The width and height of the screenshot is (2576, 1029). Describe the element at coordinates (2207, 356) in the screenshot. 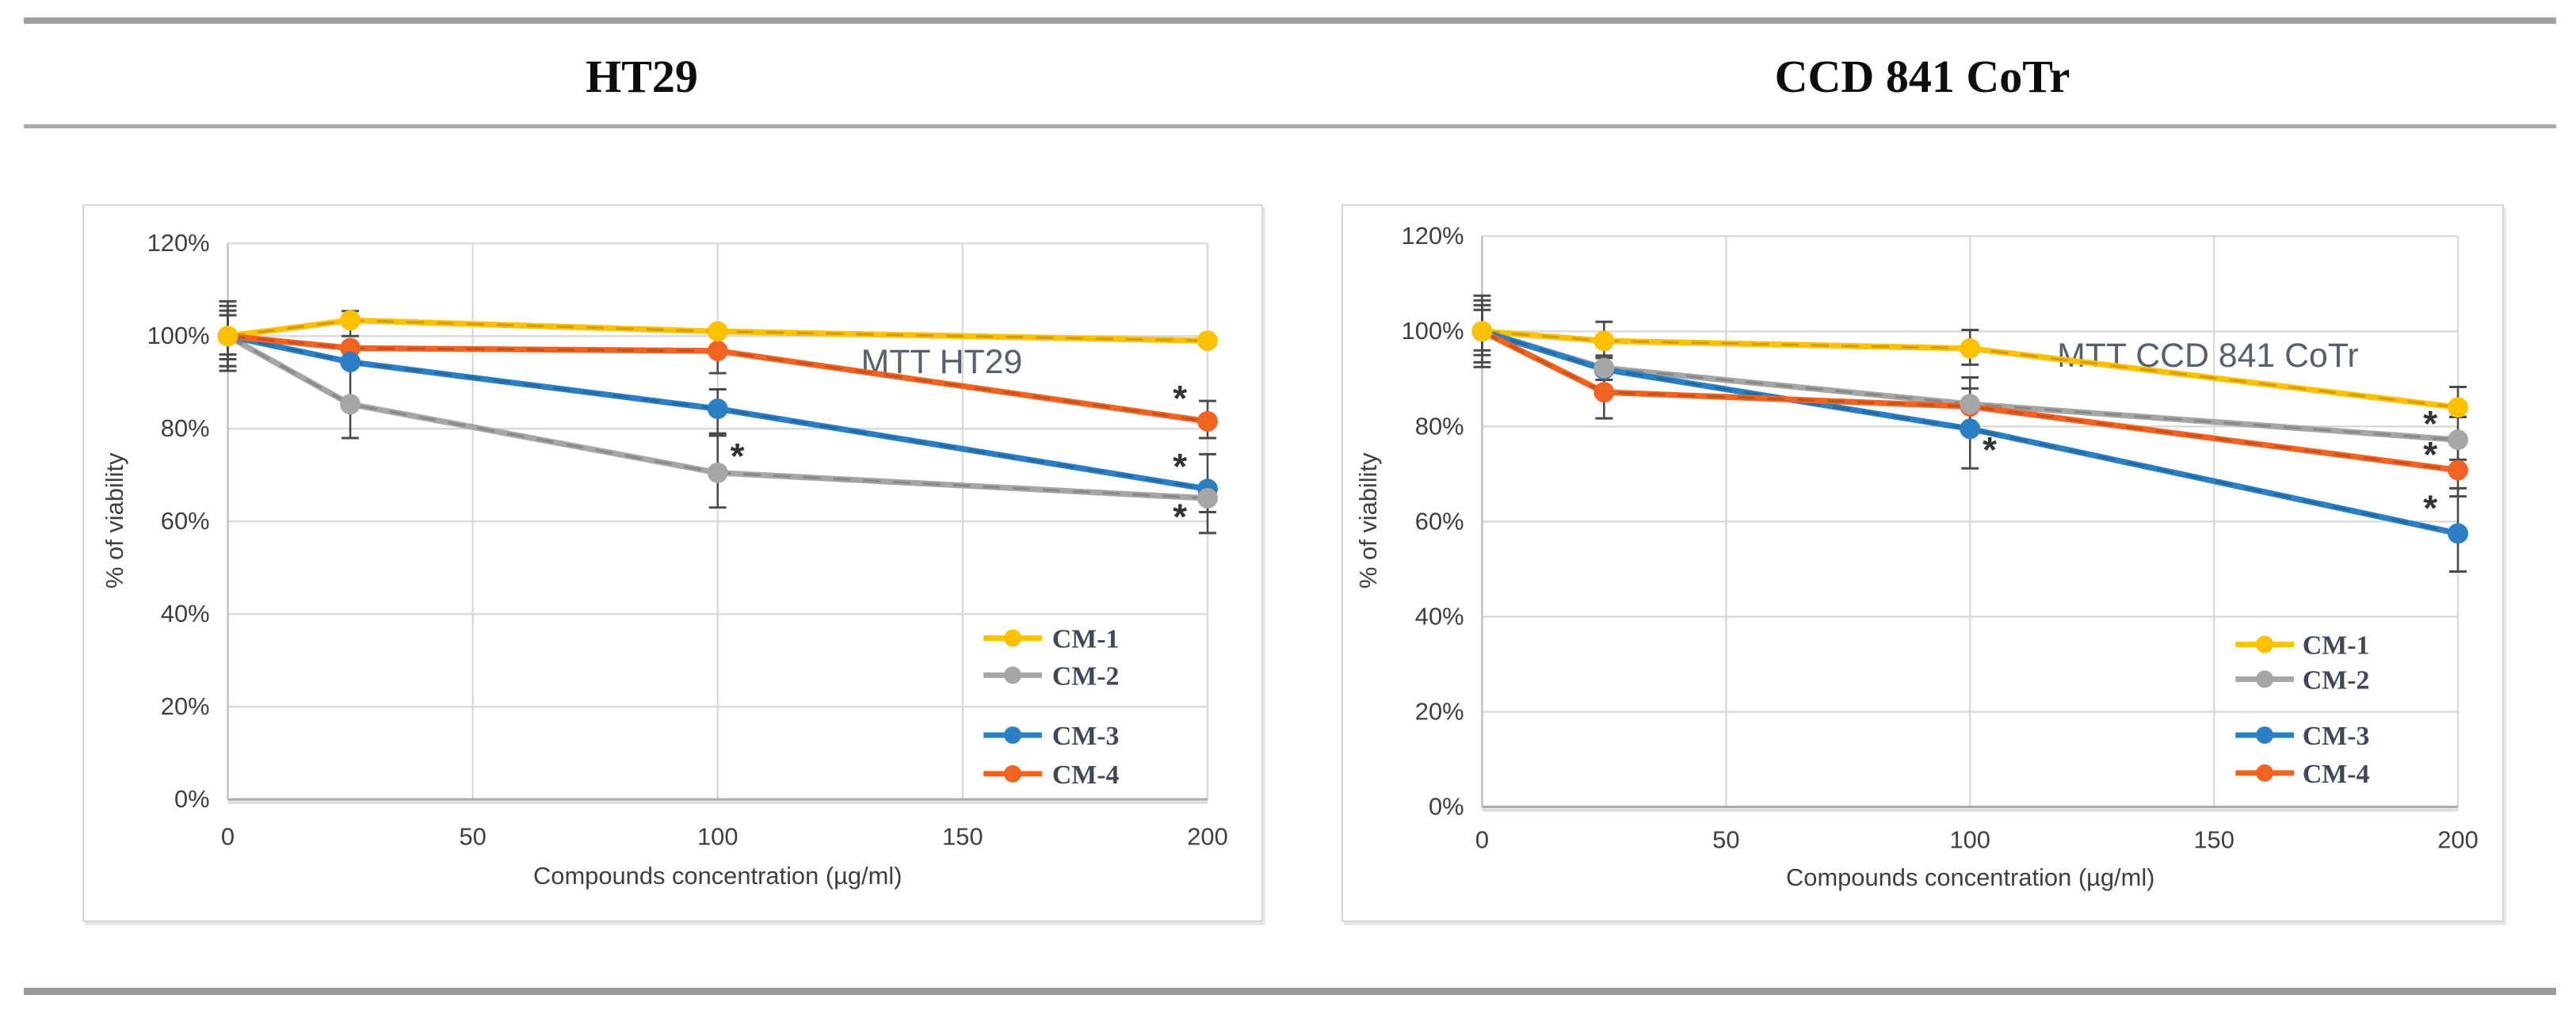

I see `chart-title: MTT CCD 841 CoTr` at that location.